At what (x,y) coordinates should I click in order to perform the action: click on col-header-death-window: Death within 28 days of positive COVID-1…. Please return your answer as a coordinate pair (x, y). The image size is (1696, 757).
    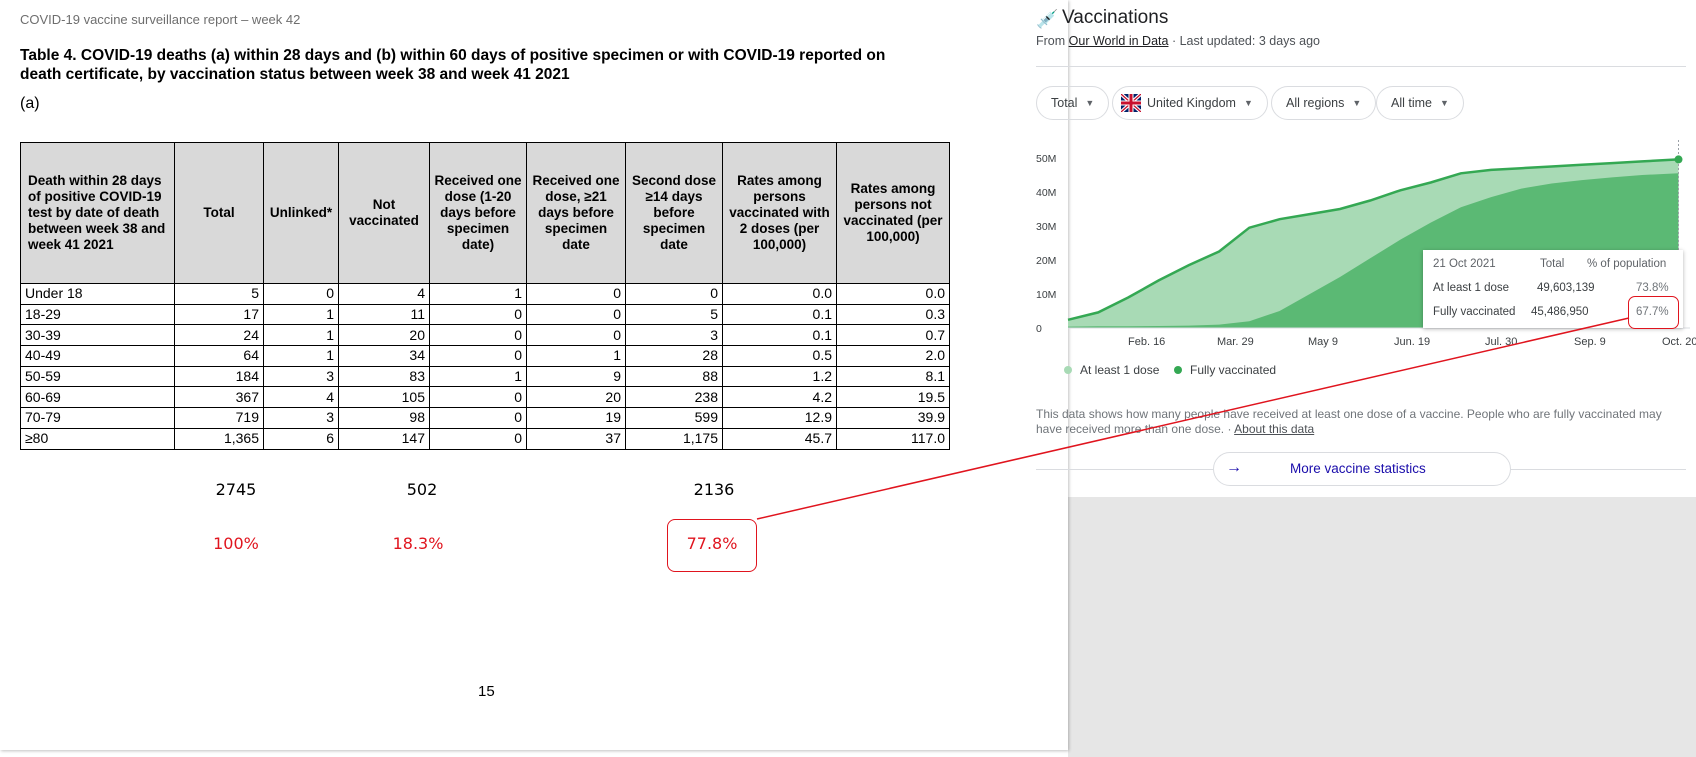
    Looking at the image, I should click on (97, 213).